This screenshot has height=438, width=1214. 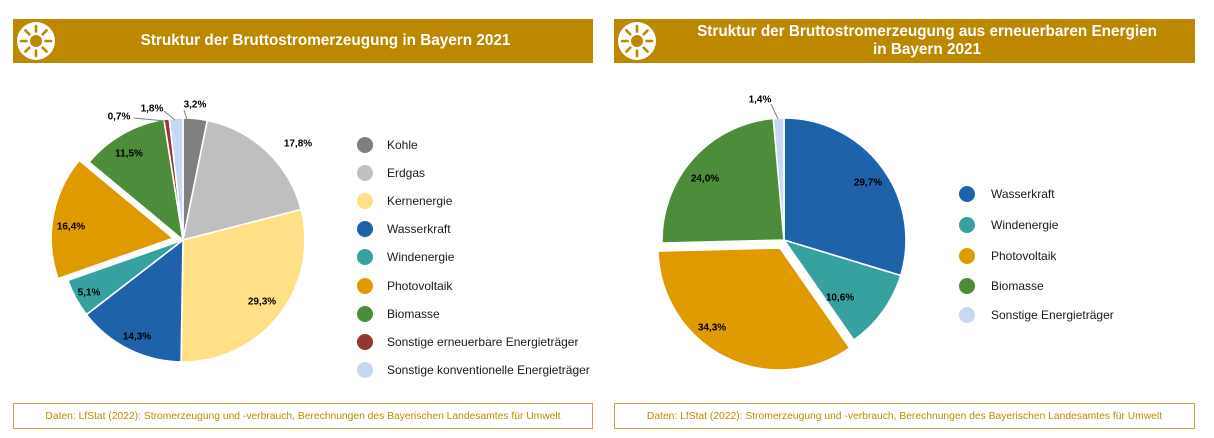 I want to click on legend-item-sonstige: Sonstige Energieträger, so click(x=1036, y=315).